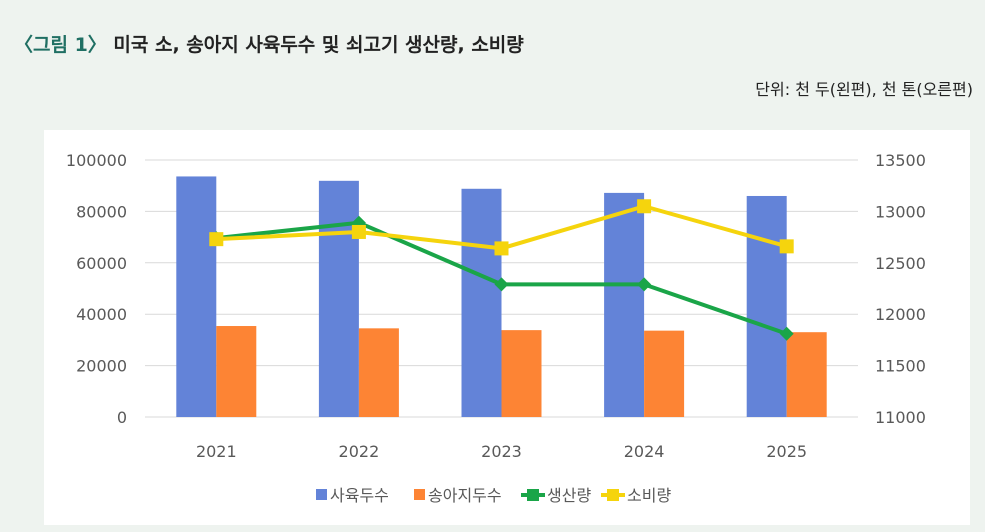  I want to click on x-tick-label: 2025, so click(786, 451).